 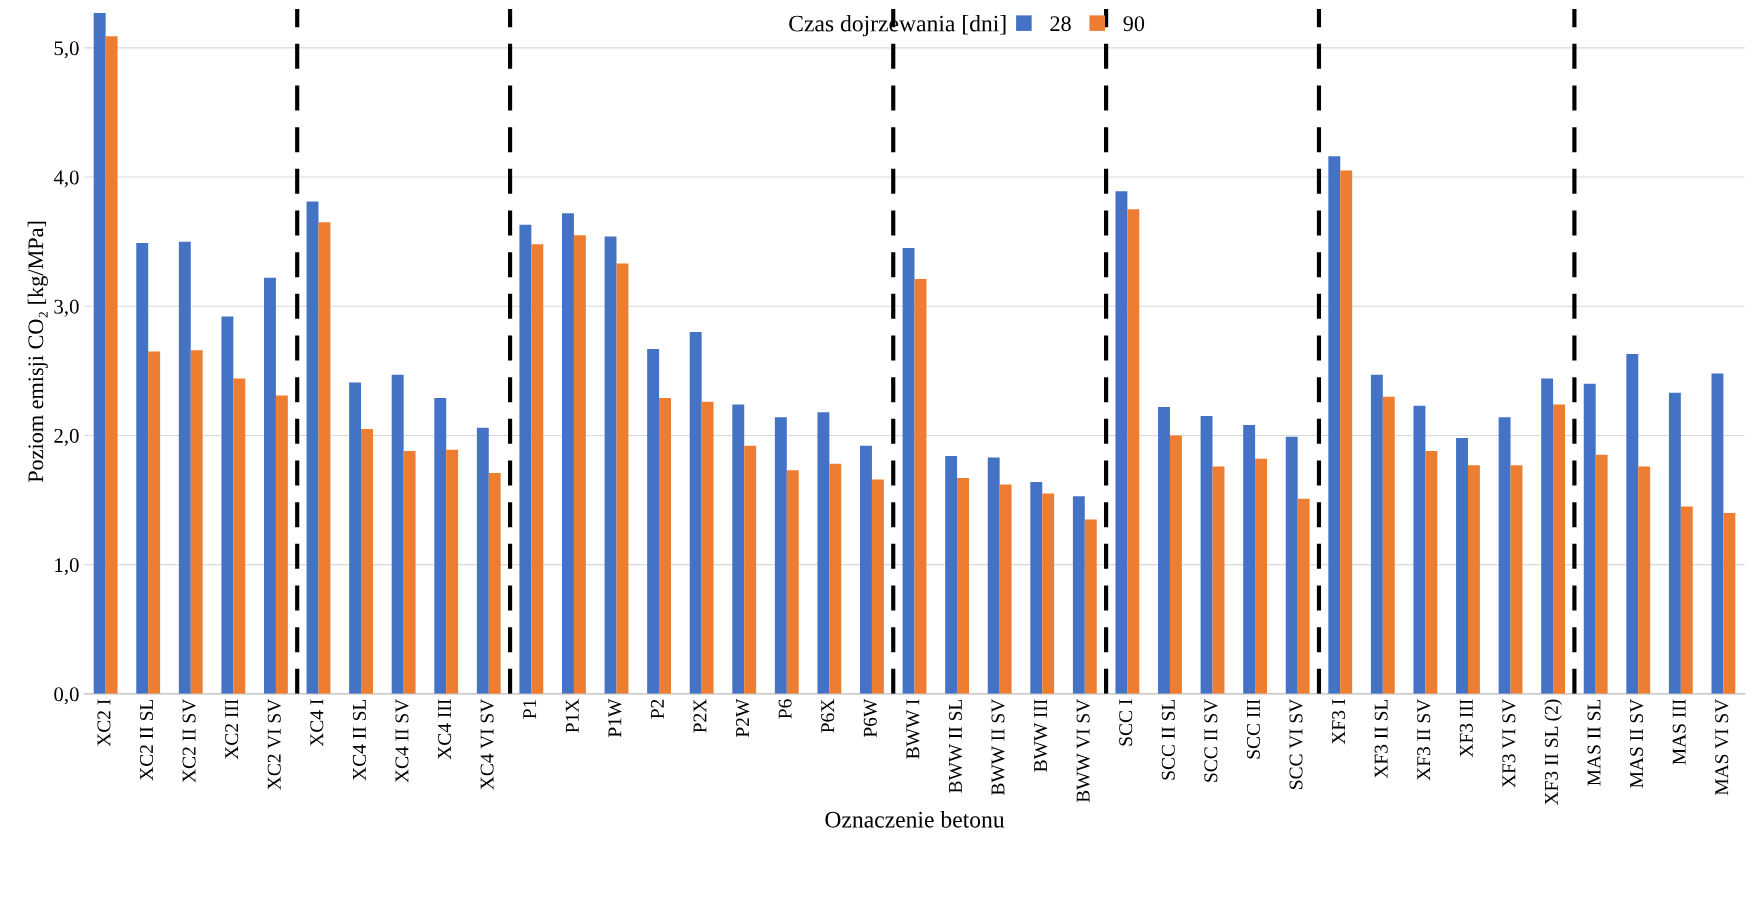 What do you see at coordinates (700, 716) in the screenshot?
I see `x-tick-label: P2X` at bounding box center [700, 716].